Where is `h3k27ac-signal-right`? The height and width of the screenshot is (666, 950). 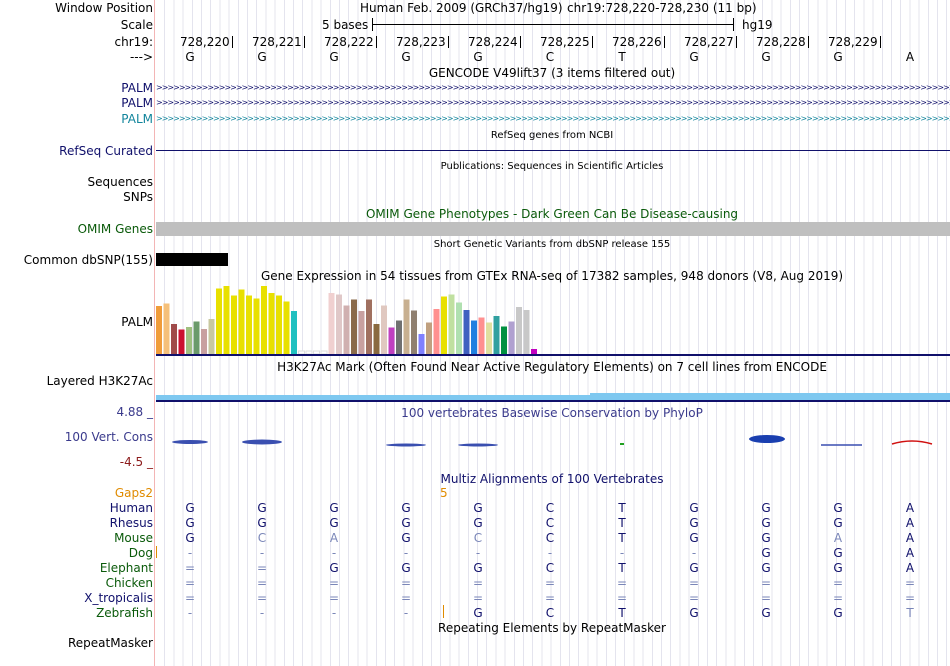
h3k27ac-signal-right is located at coordinates (770, 396).